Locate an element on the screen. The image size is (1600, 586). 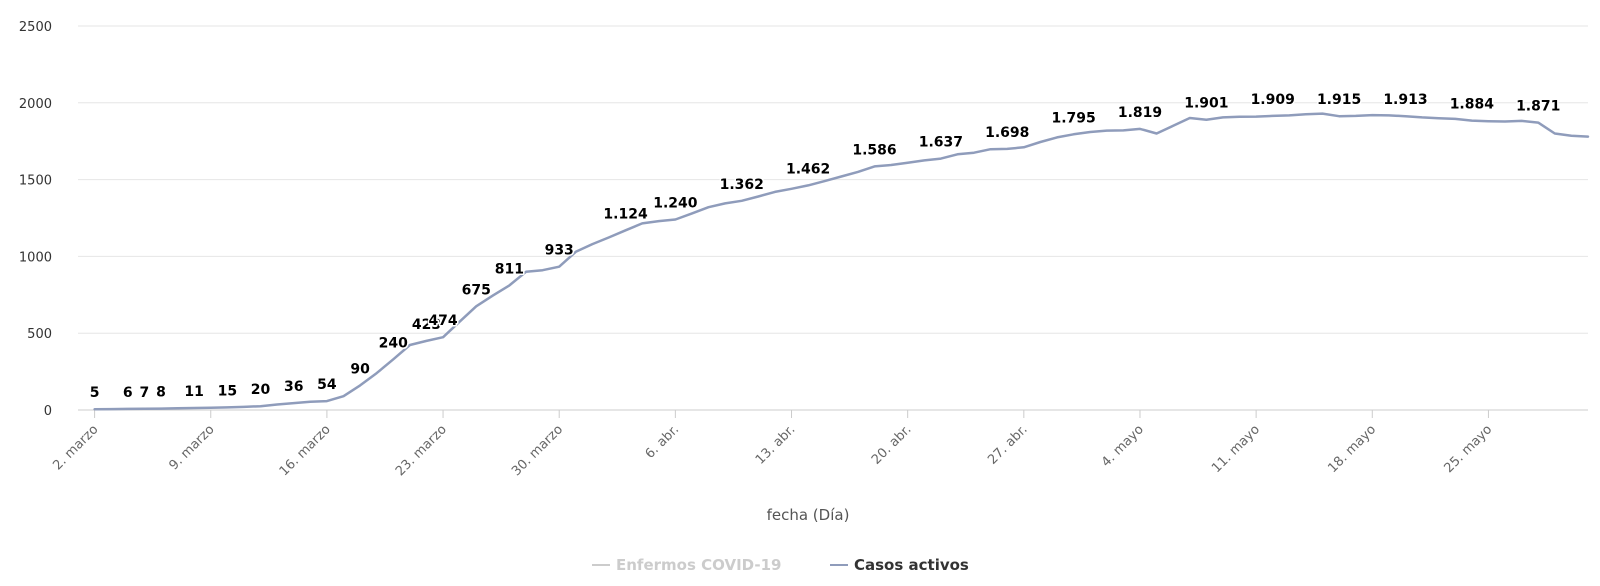
y-tick-label: 0 is located at coordinates (48, 411).